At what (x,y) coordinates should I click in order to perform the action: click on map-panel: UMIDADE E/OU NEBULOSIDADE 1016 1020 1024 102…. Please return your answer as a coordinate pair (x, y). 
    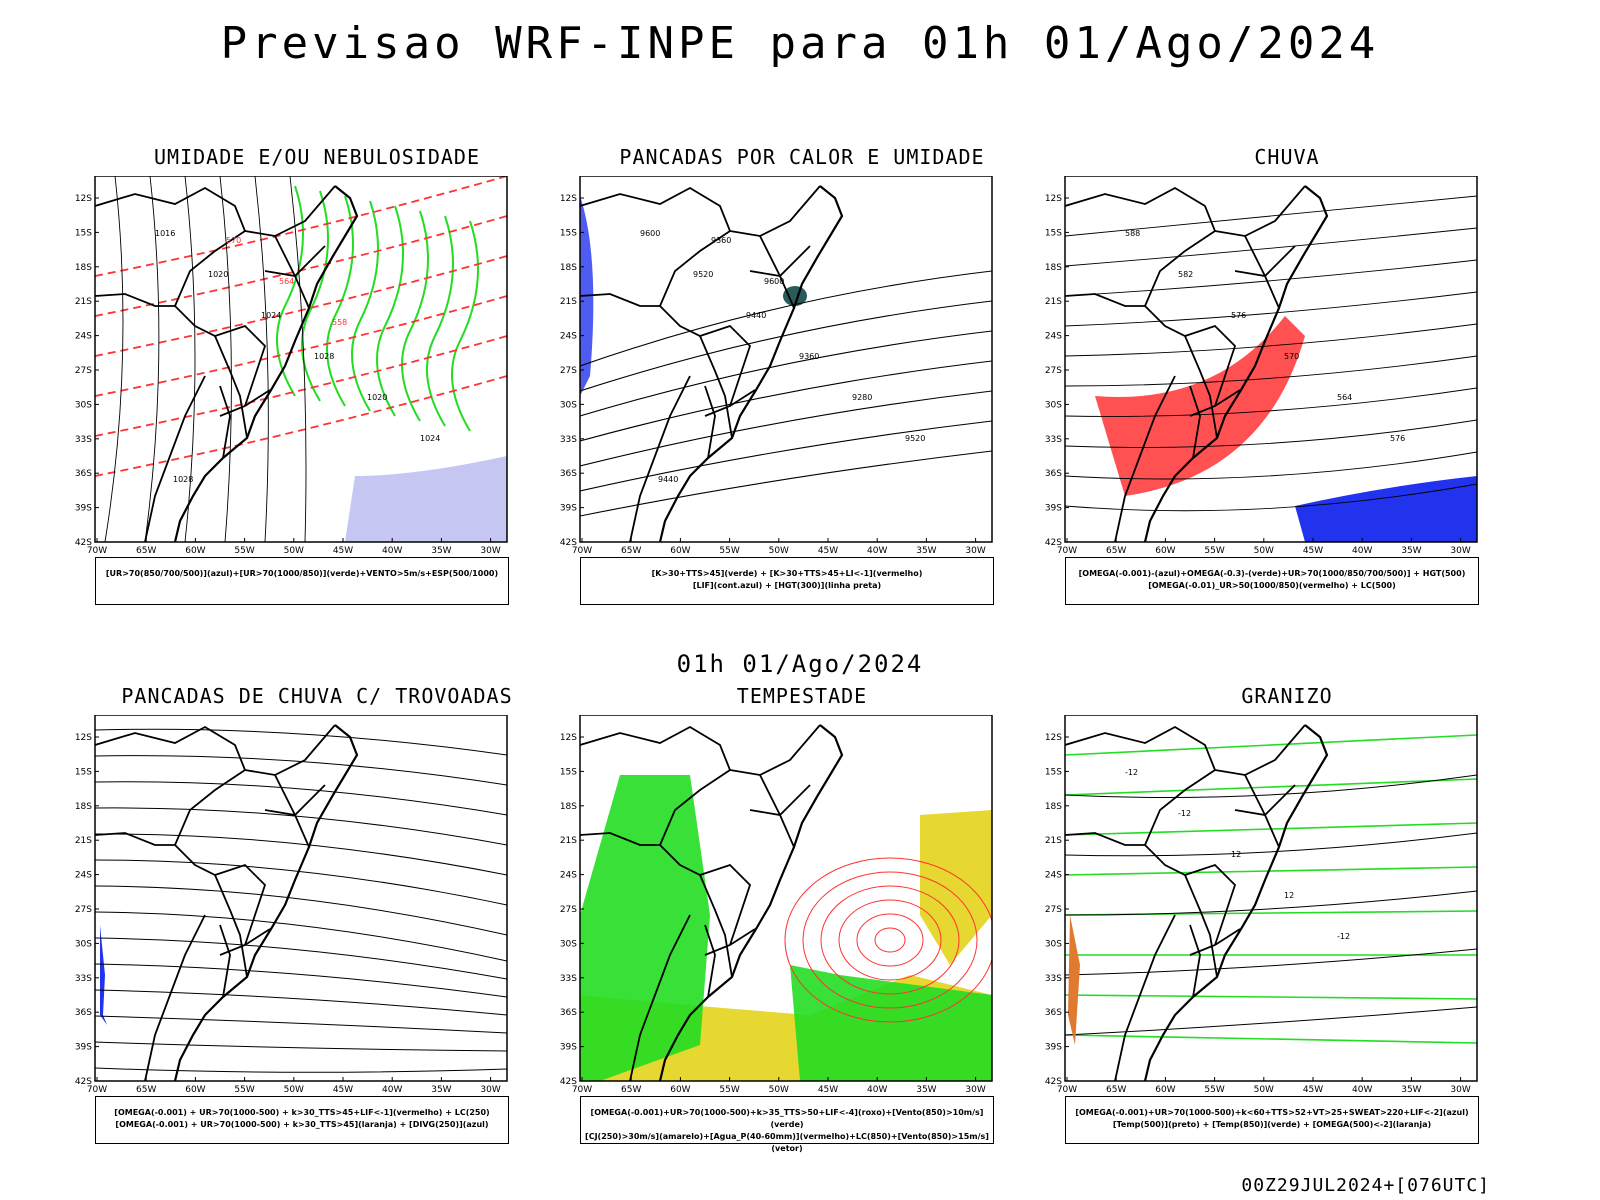
    Looking at the image, I should click on (317, 395).